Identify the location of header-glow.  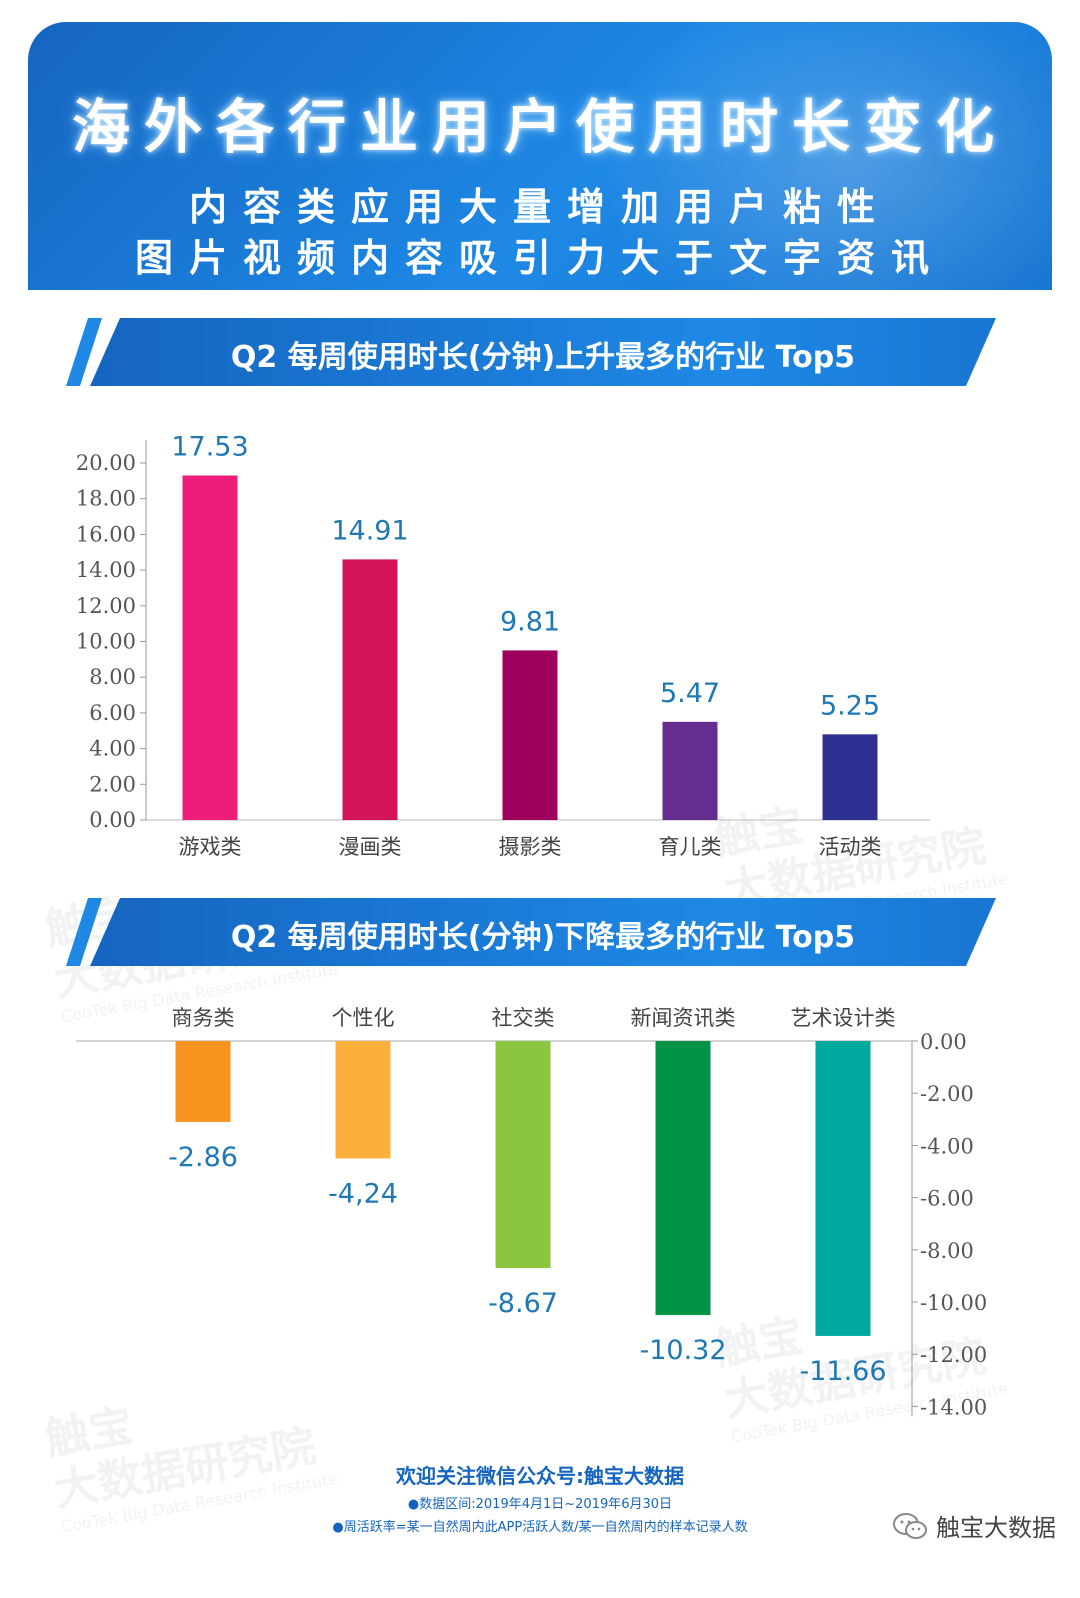
(822, 156).